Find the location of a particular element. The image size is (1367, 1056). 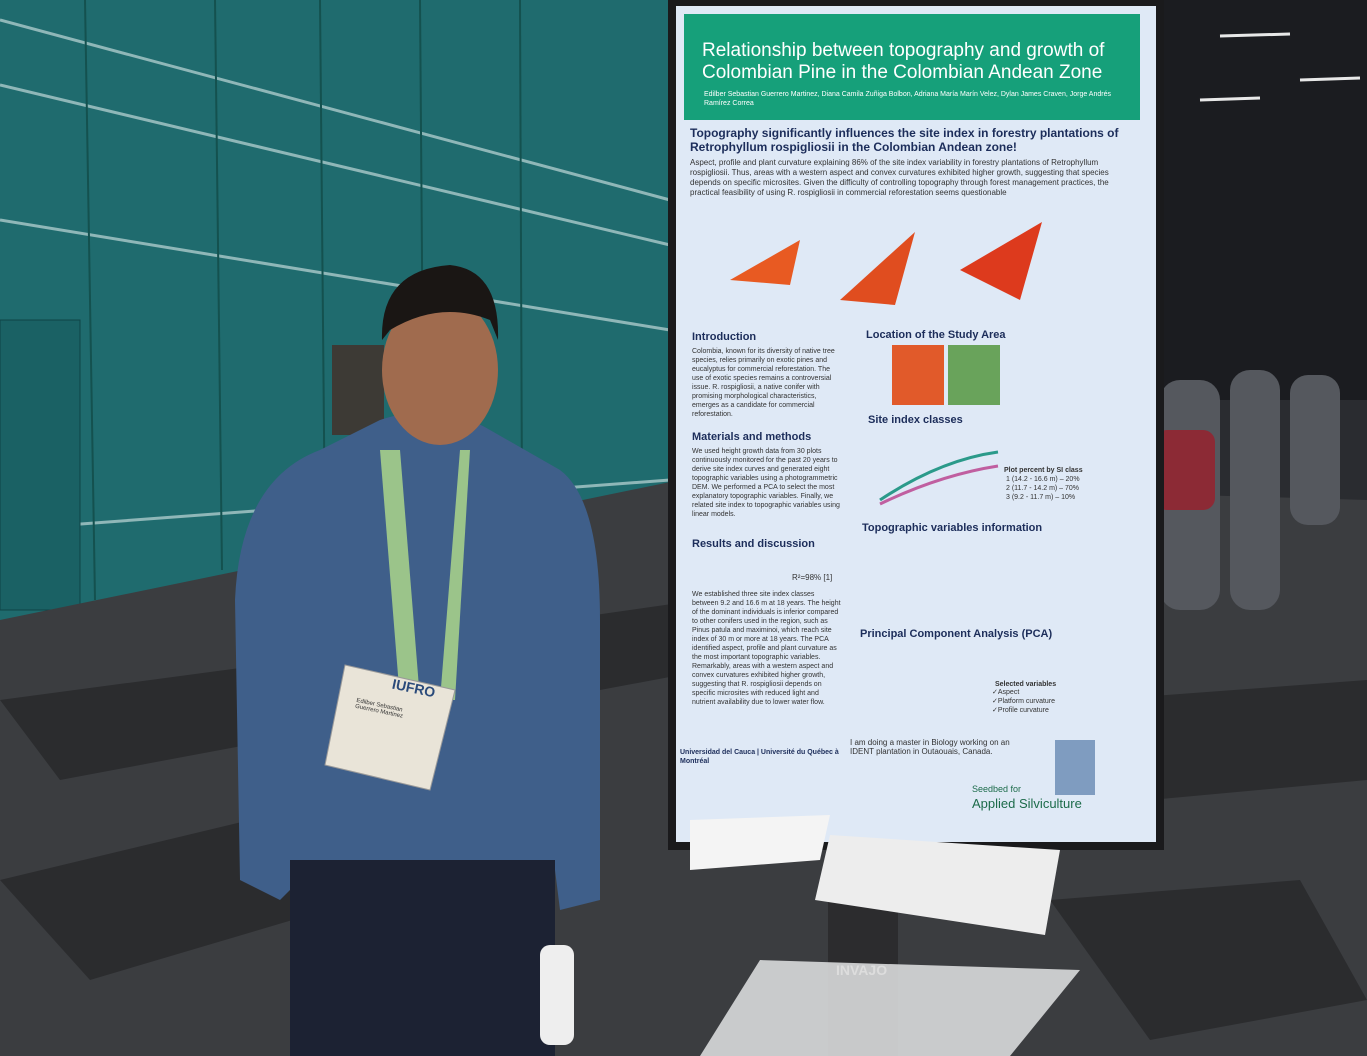

legend-item: ✓Aspect is located at coordinates (1006, 692).